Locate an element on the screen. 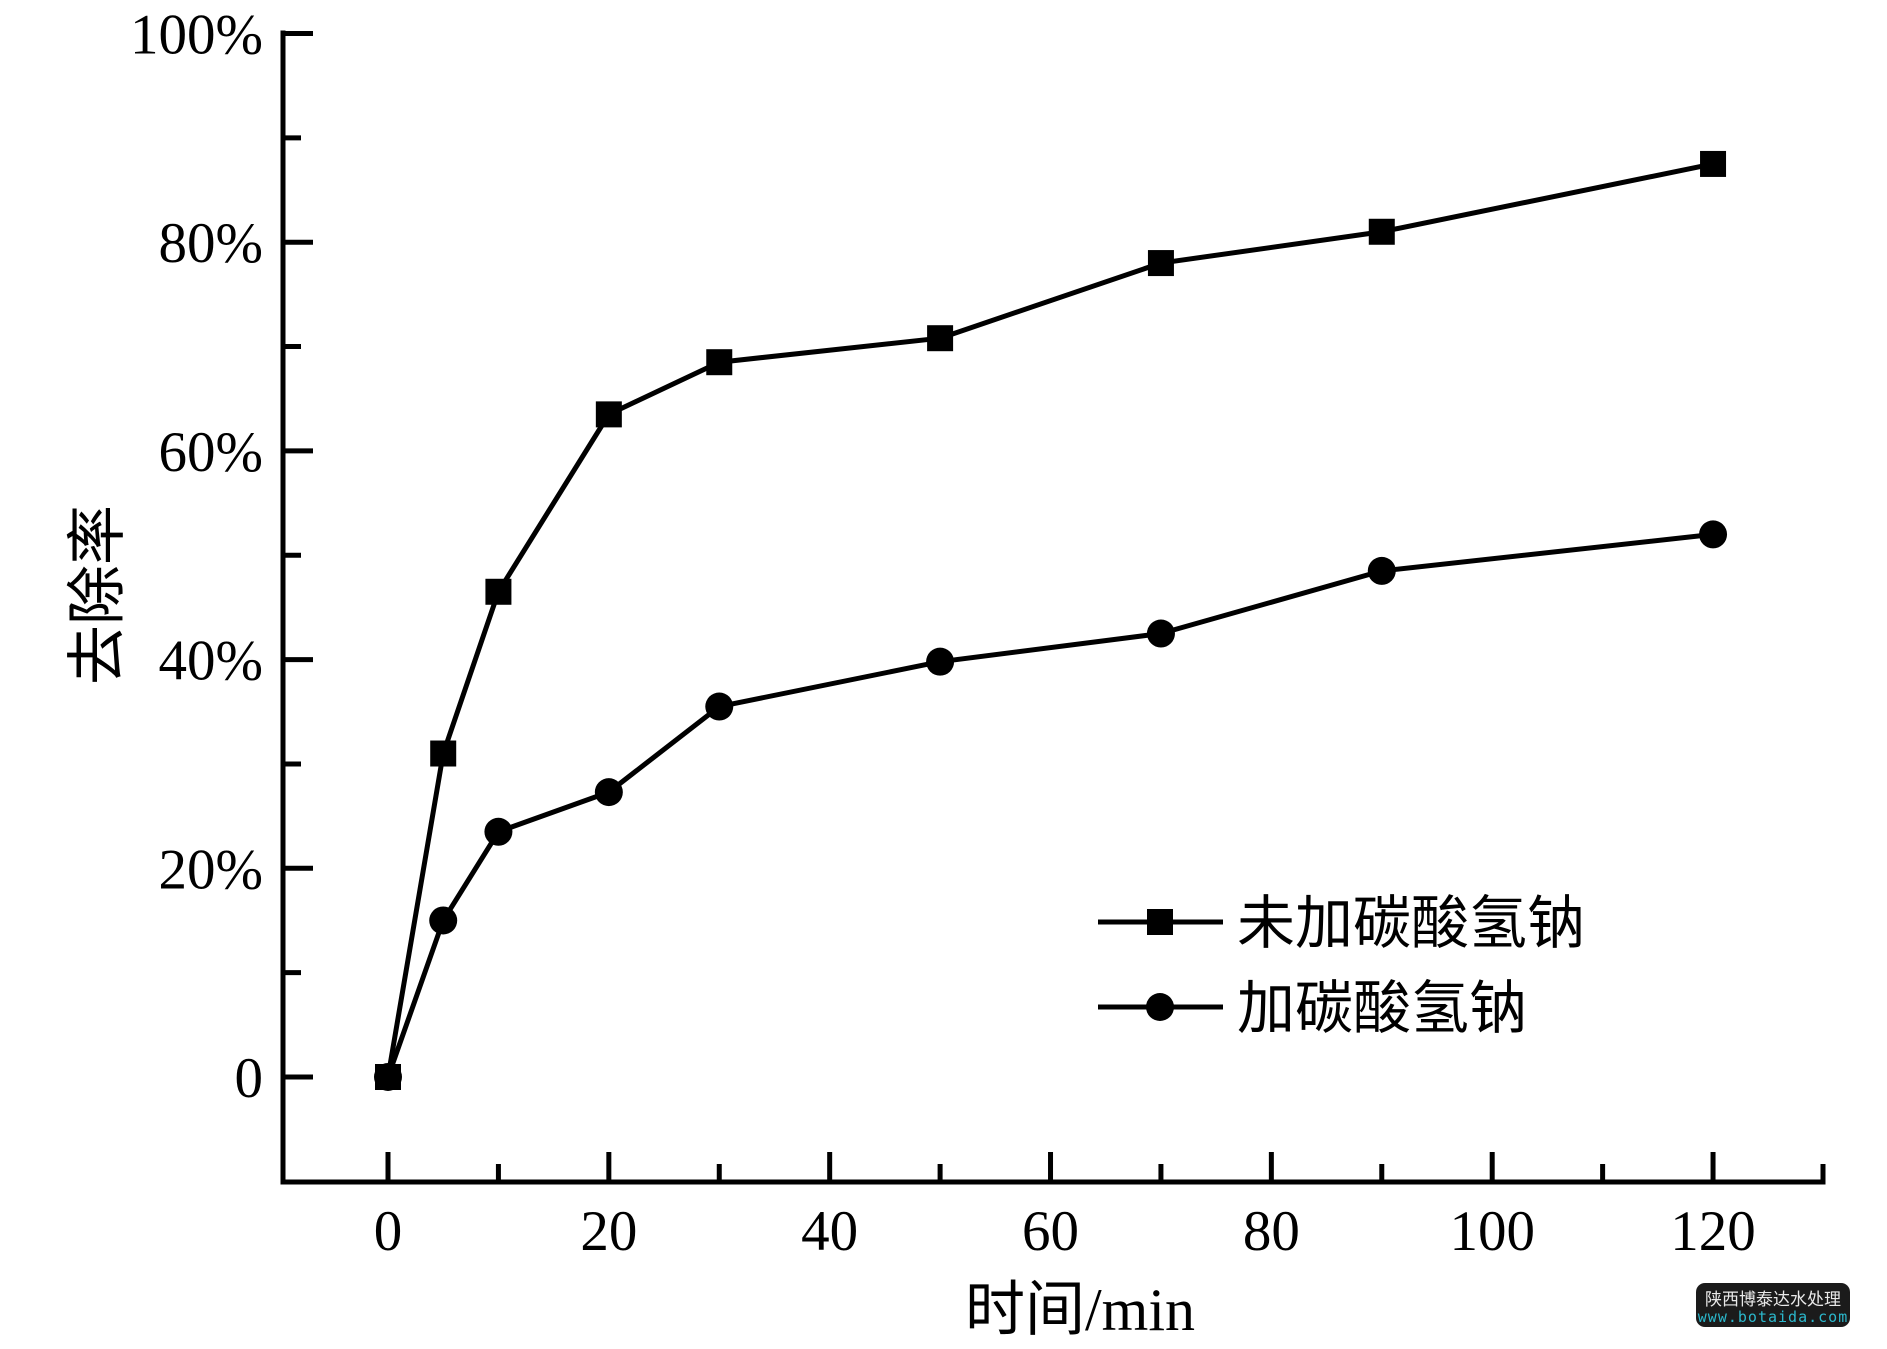  x-tick-label: 40 is located at coordinates (829, 1231).